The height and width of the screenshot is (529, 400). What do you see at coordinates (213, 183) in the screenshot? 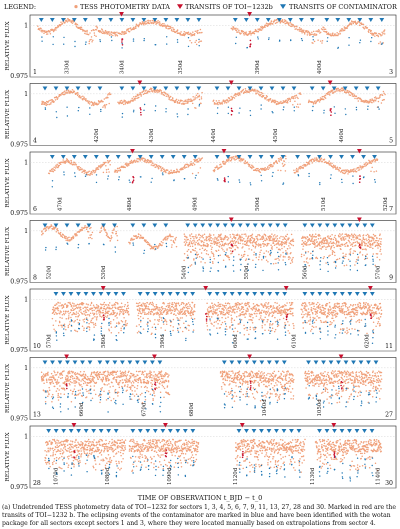
I see `panel-frame` at bounding box center [213, 183].